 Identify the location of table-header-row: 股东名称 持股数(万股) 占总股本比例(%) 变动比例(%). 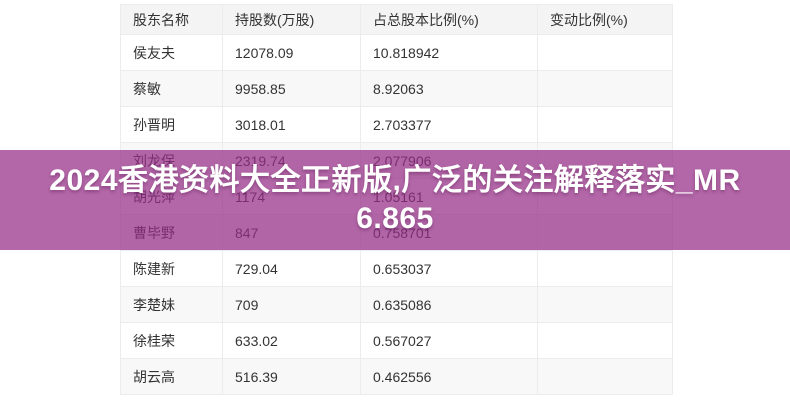
(396, 19).